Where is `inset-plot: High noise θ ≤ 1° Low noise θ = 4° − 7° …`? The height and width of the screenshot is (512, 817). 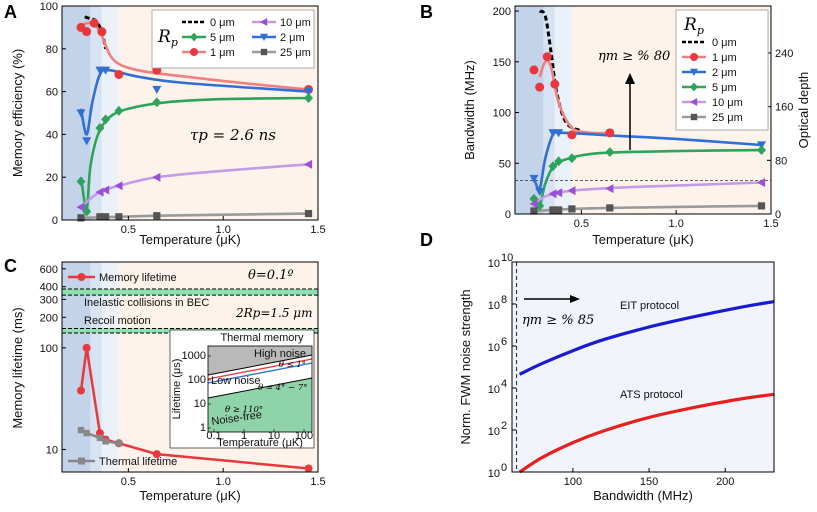
inset-plot: High noise θ ≤ 1° Low noise θ = 4° − 7° … is located at coordinates (242, 397).